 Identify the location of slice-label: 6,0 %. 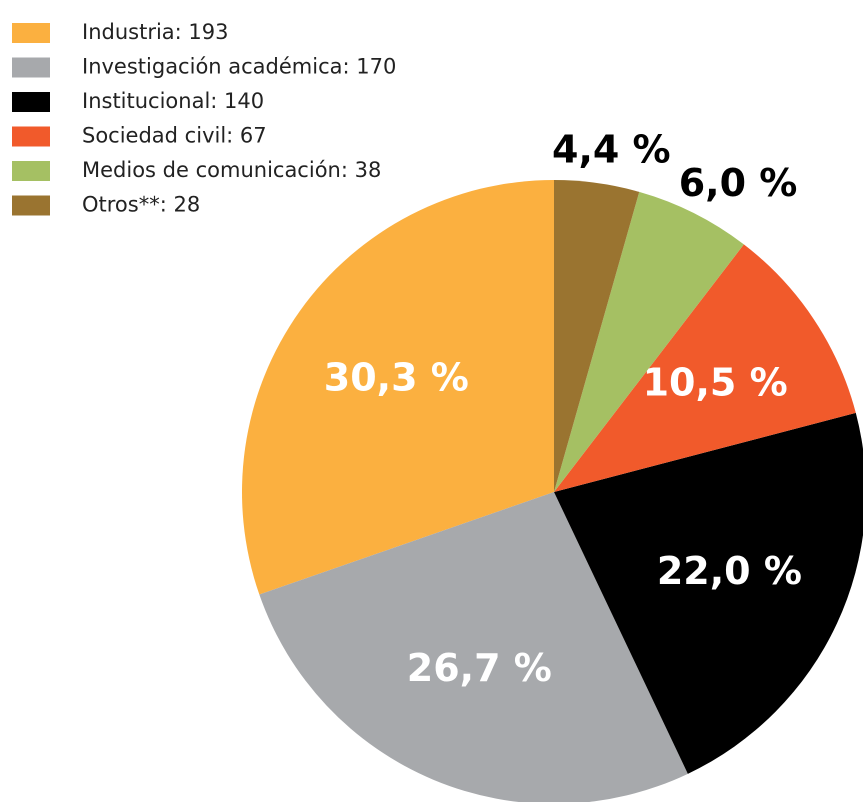
(738, 183).